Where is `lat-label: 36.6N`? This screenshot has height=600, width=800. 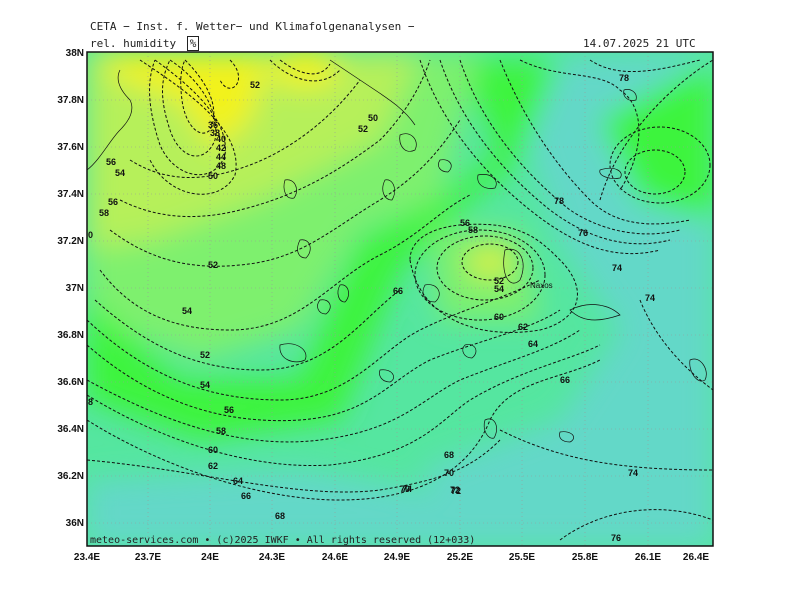
lat-label: 36.6N is located at coordinates (70, 382).